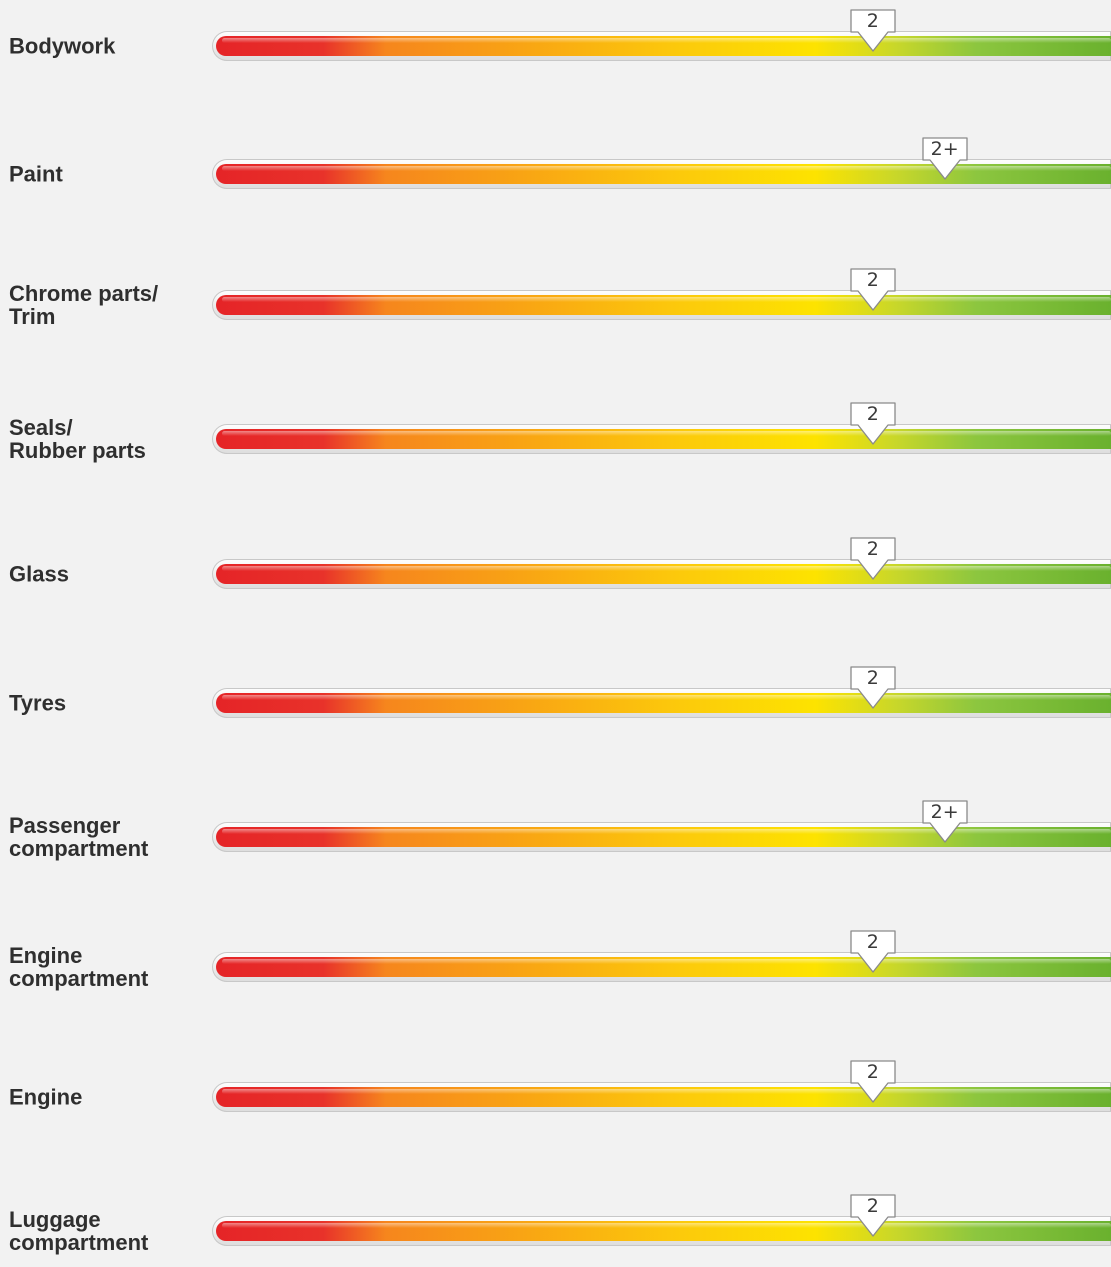 This screenshot has width=1111, height=1267. I want to click on rating-row-passenger-compartment: Passenger compartment 2+, so click(555, 830).